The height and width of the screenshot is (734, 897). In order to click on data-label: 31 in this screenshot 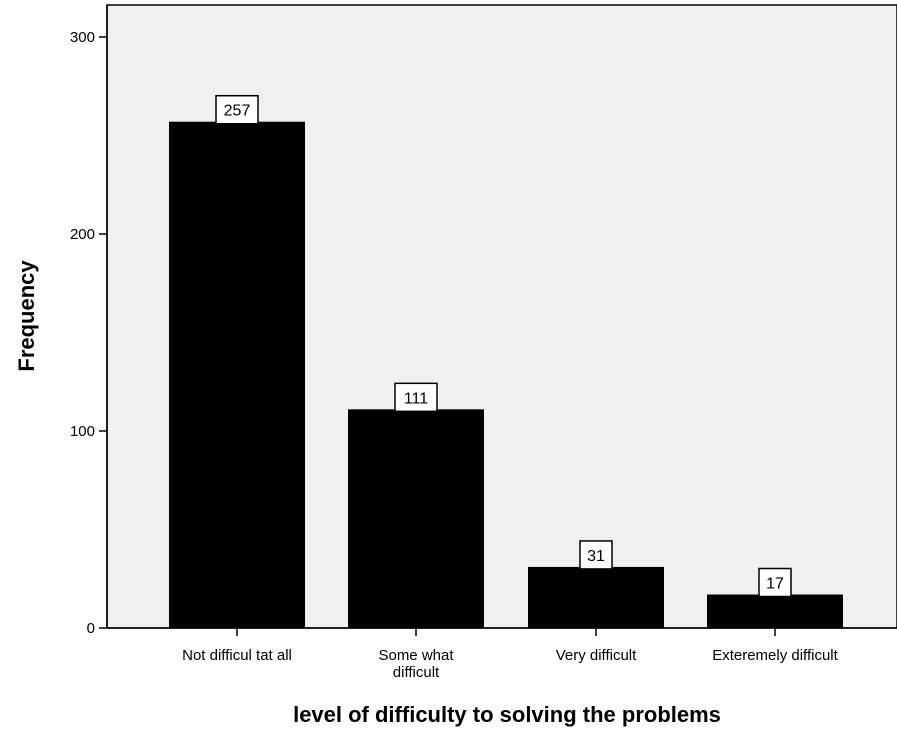, I will do `click(596, 555)`.